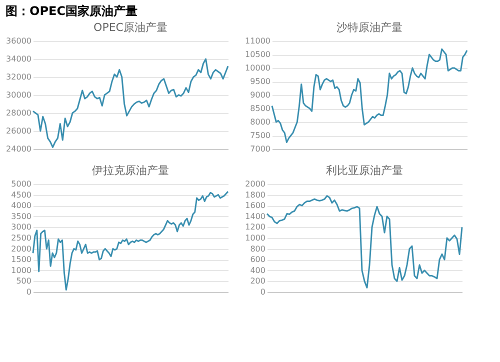 The image size is (500, 362). I want to click on y-tick-label: 24000, so click(19, 149).